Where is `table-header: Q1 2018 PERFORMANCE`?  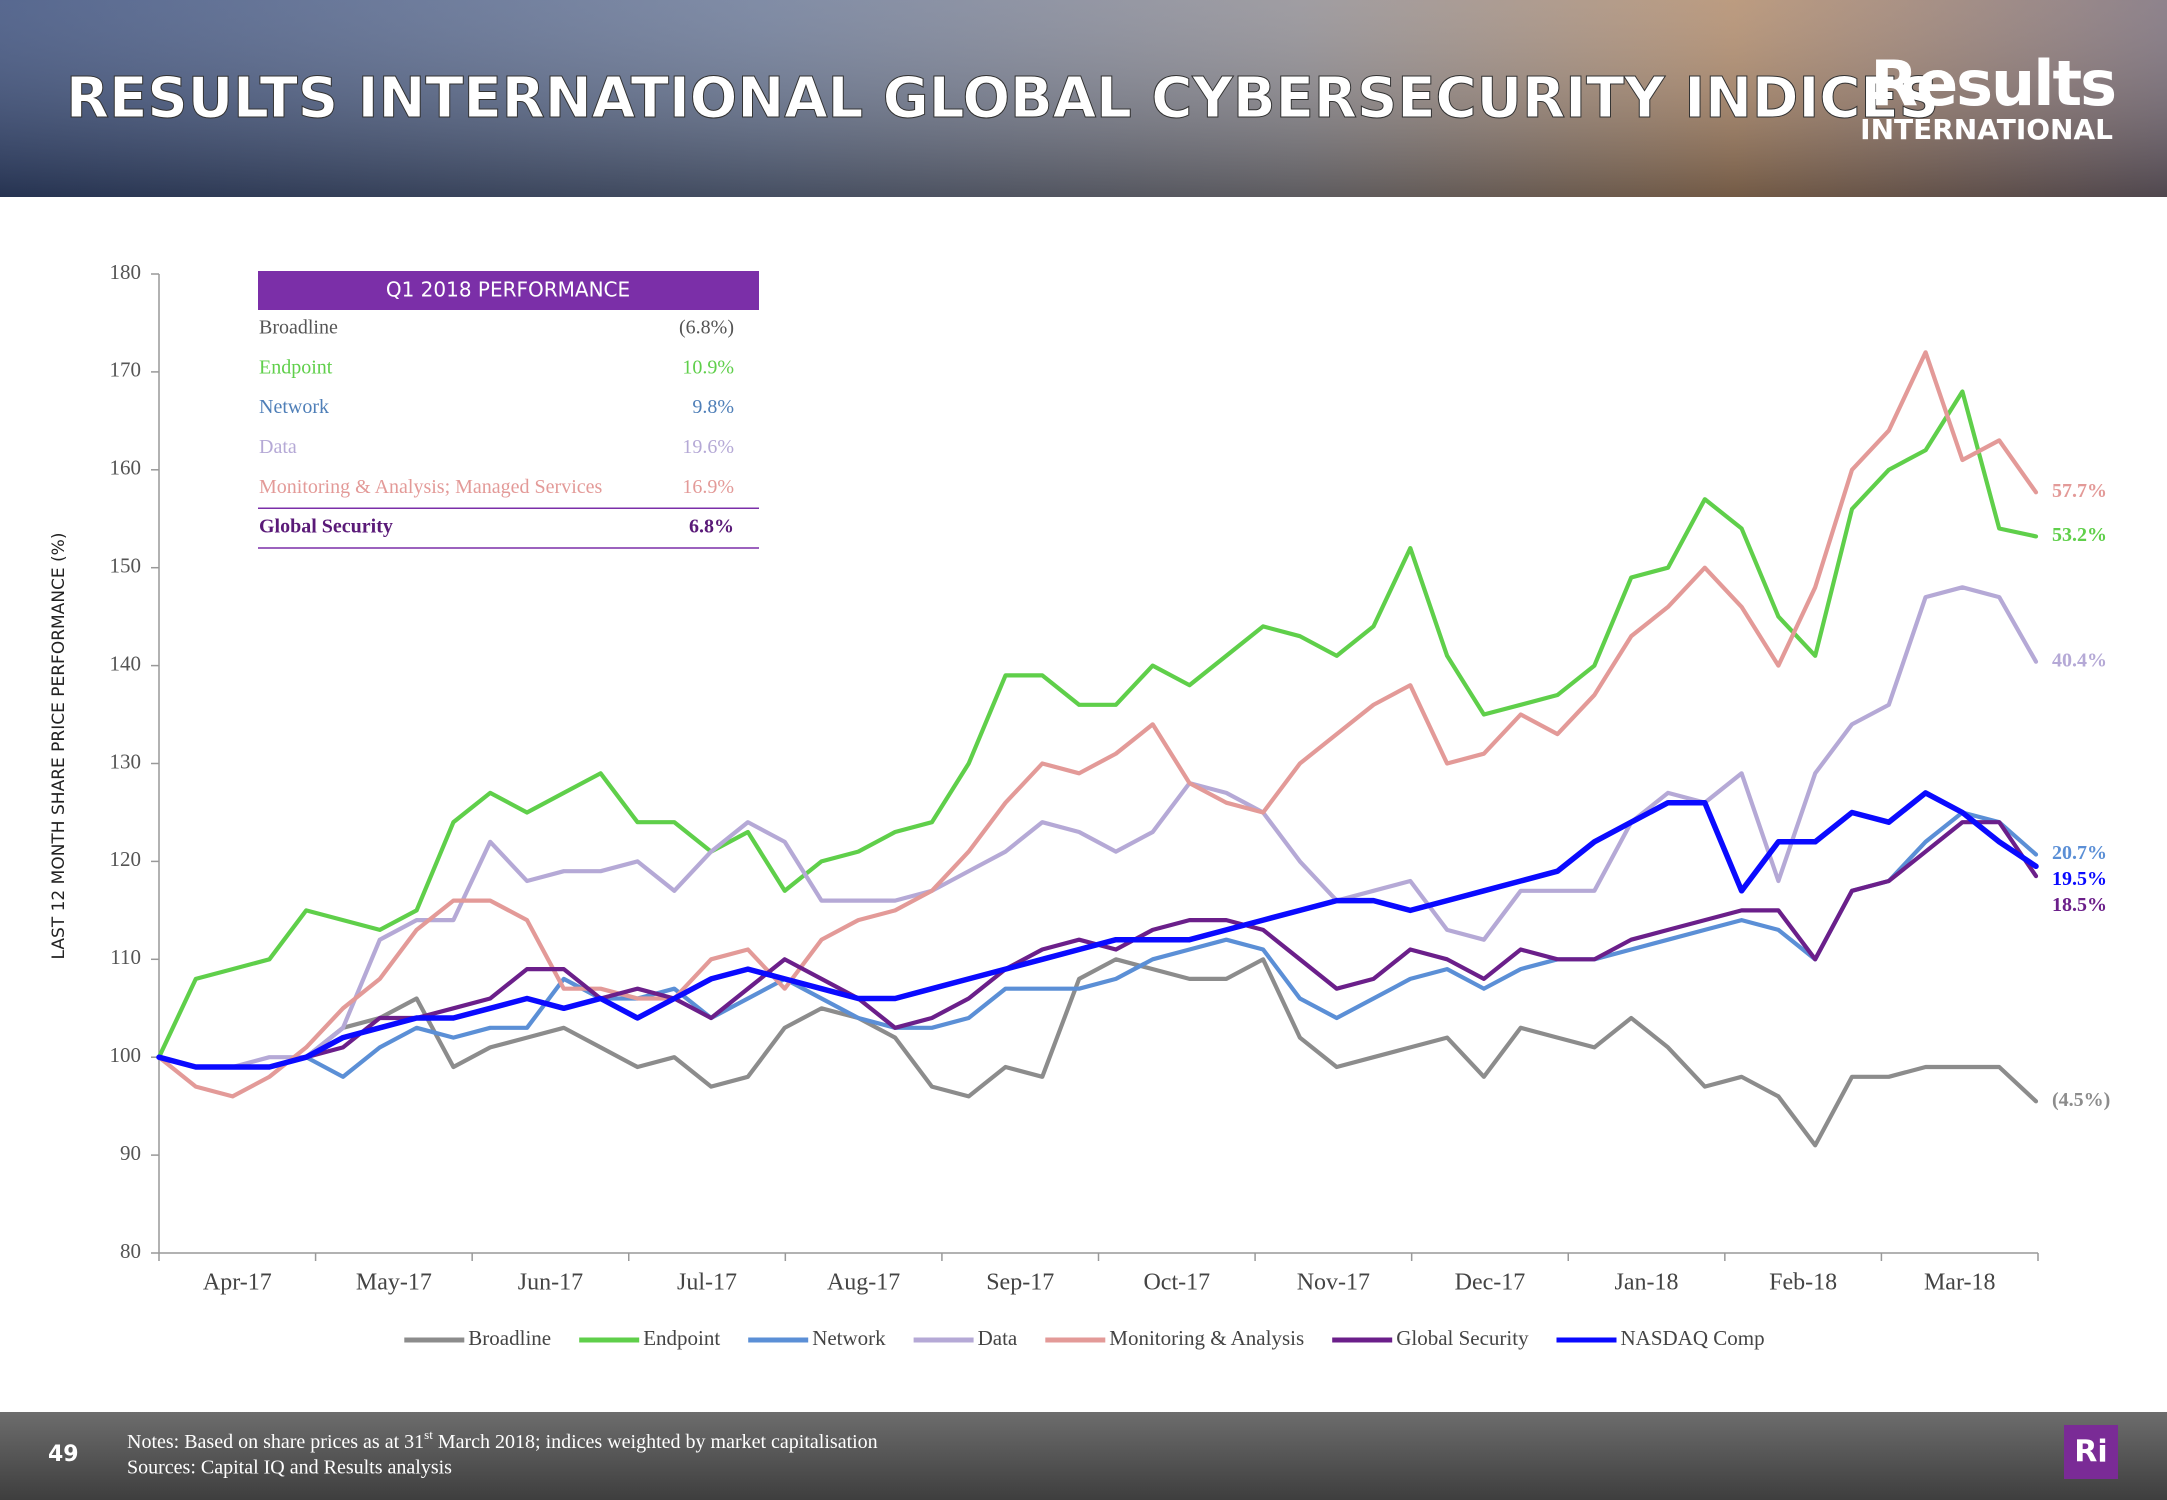 table-header: Q1 2018 PERFORMANCE is located at coordinates (508, 290).